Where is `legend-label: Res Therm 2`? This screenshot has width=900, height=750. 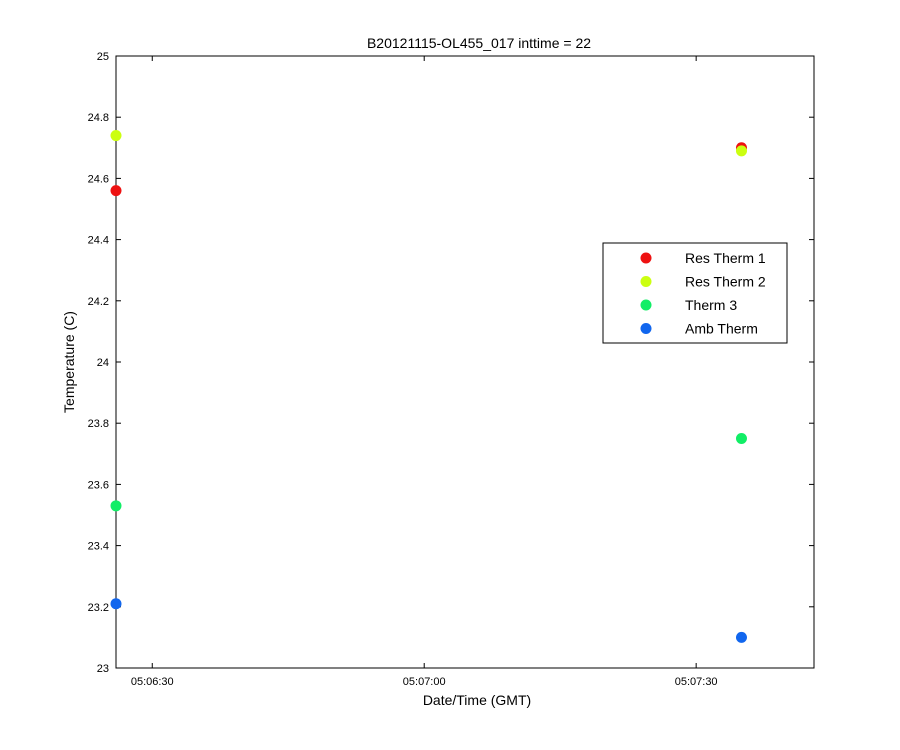 legend-label: Res Therm 2 is located at coordinates (725, 282).